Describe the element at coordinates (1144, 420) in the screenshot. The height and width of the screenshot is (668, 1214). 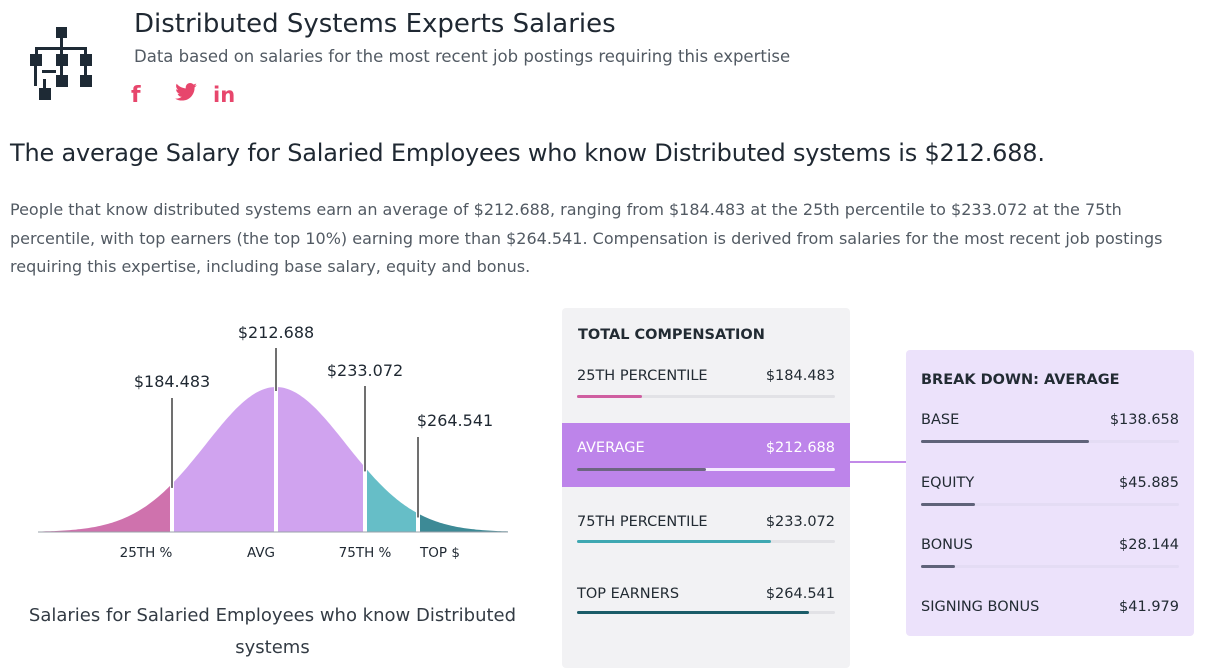
I see `breakdown-row-value: $138.658` at that location.